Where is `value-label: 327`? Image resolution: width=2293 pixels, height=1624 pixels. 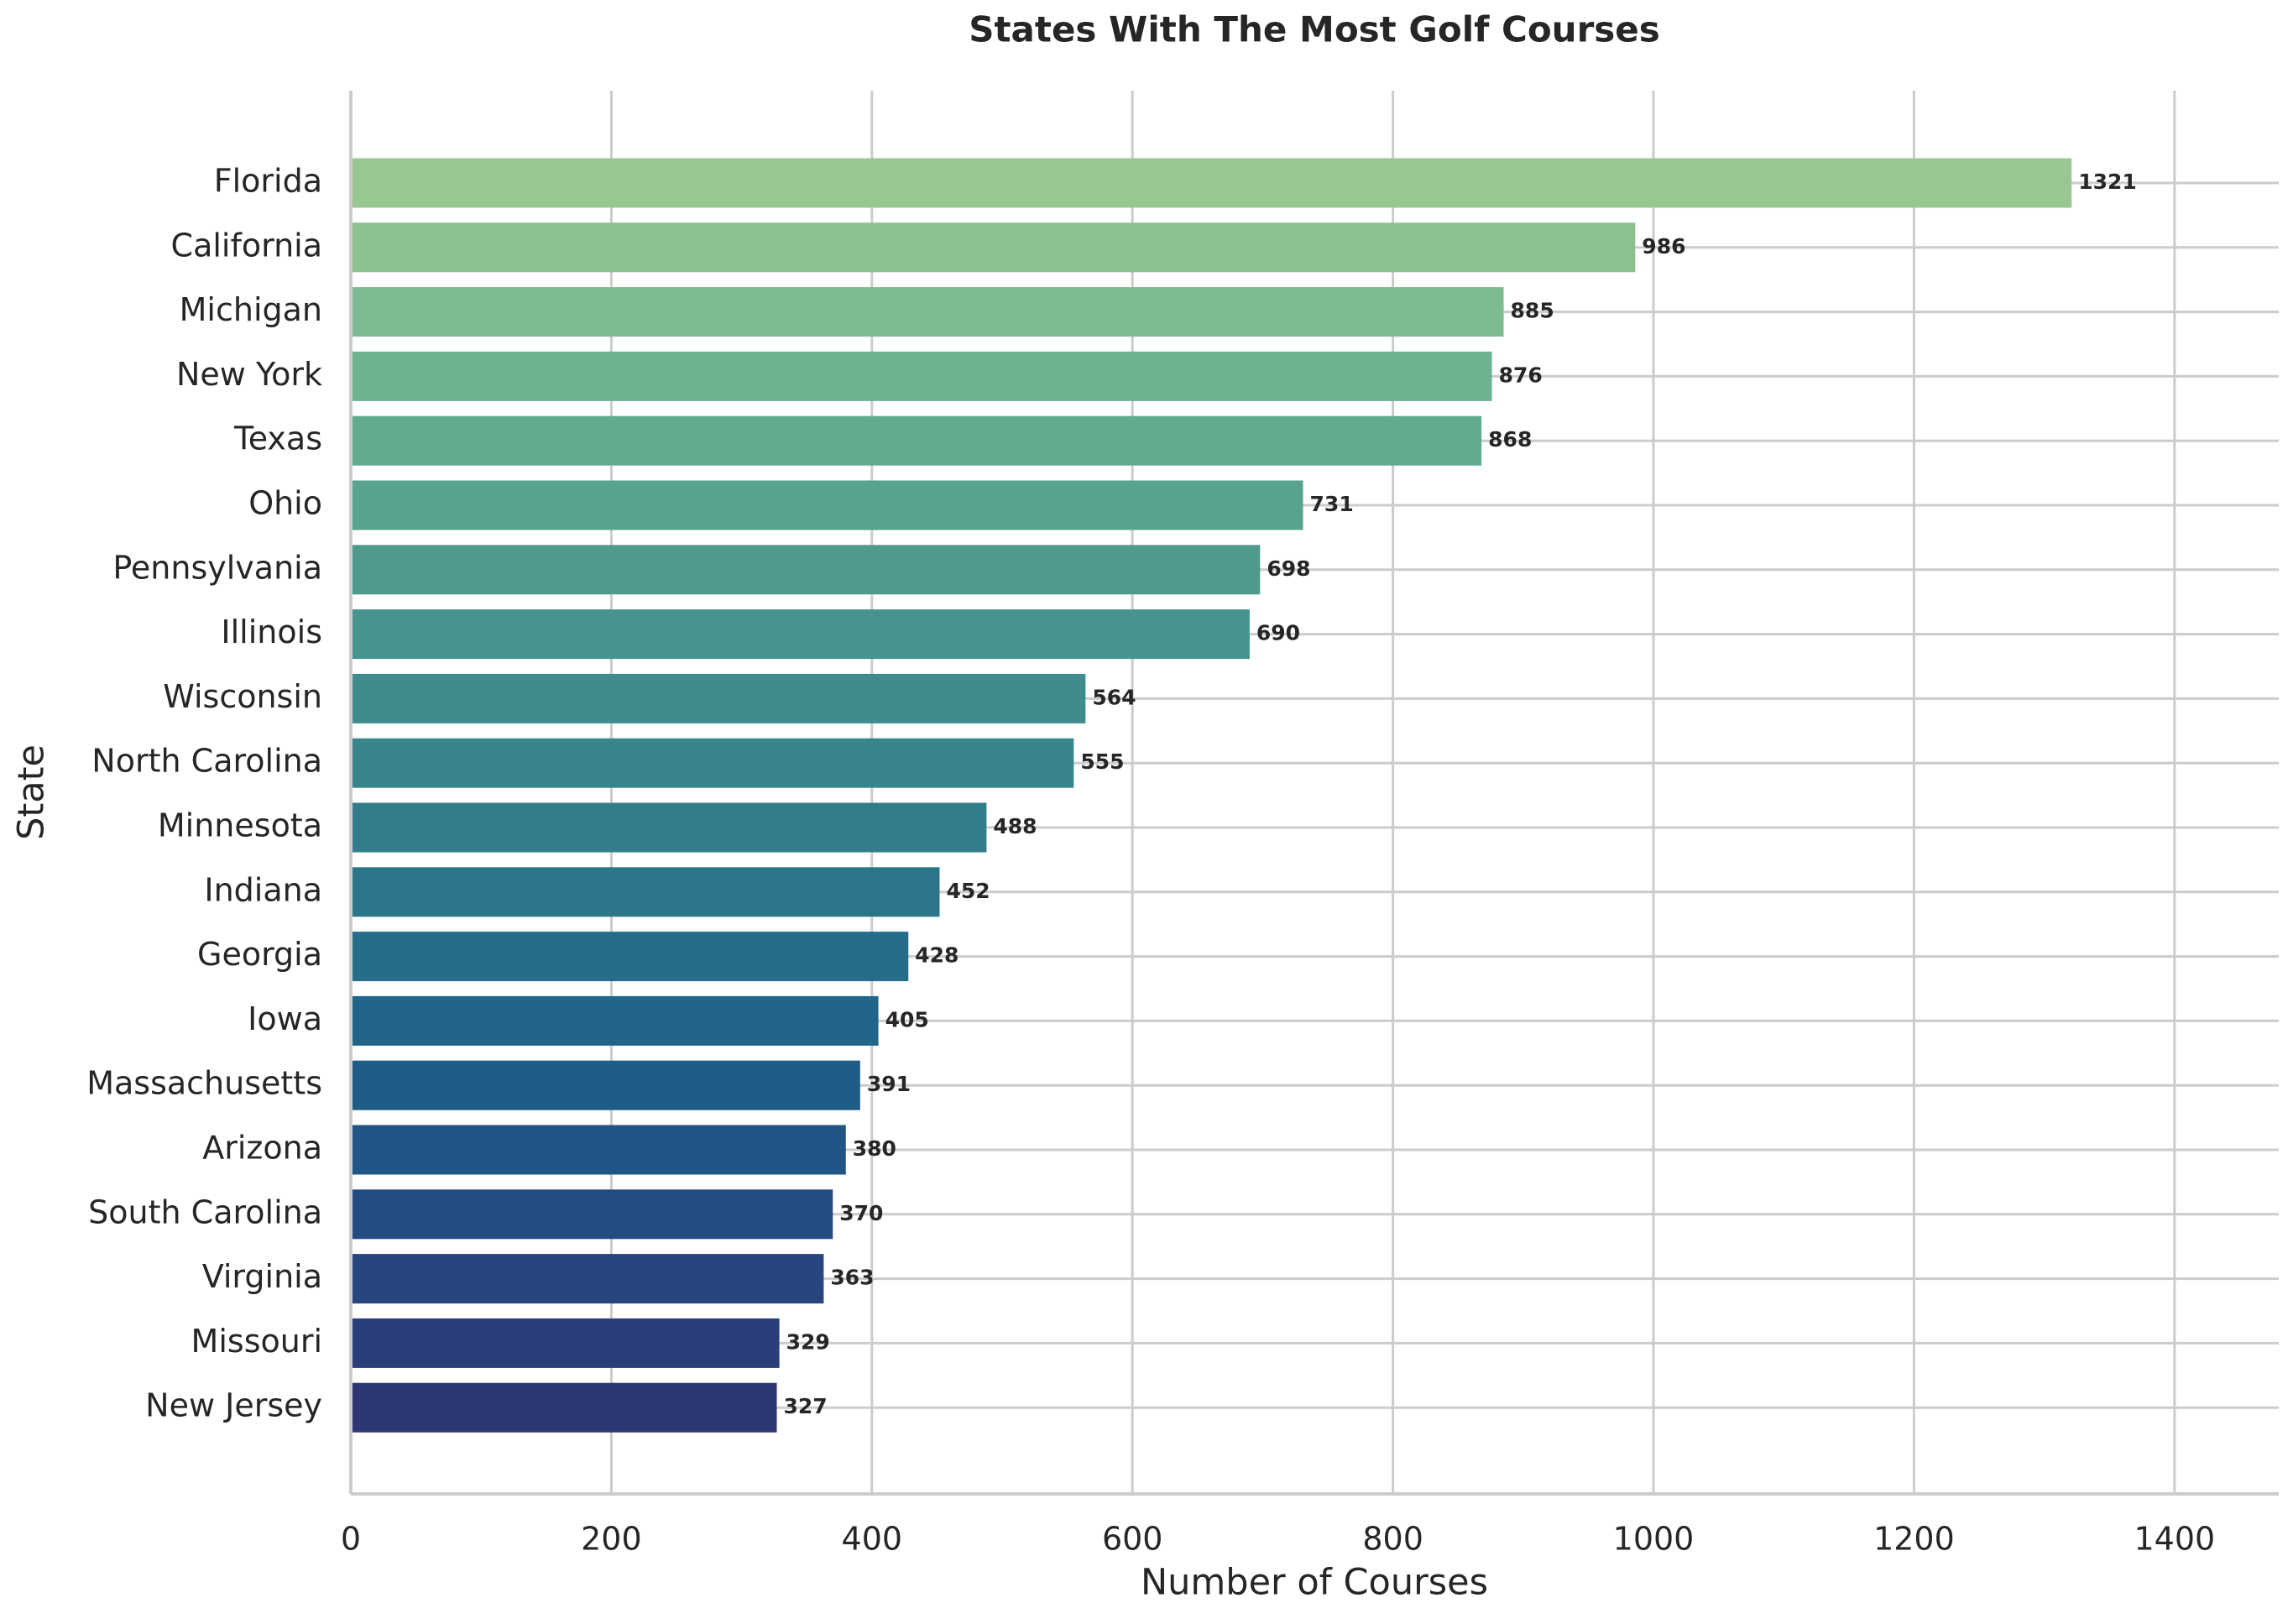 value-label: 327 is located at coordinates (806, 1406).